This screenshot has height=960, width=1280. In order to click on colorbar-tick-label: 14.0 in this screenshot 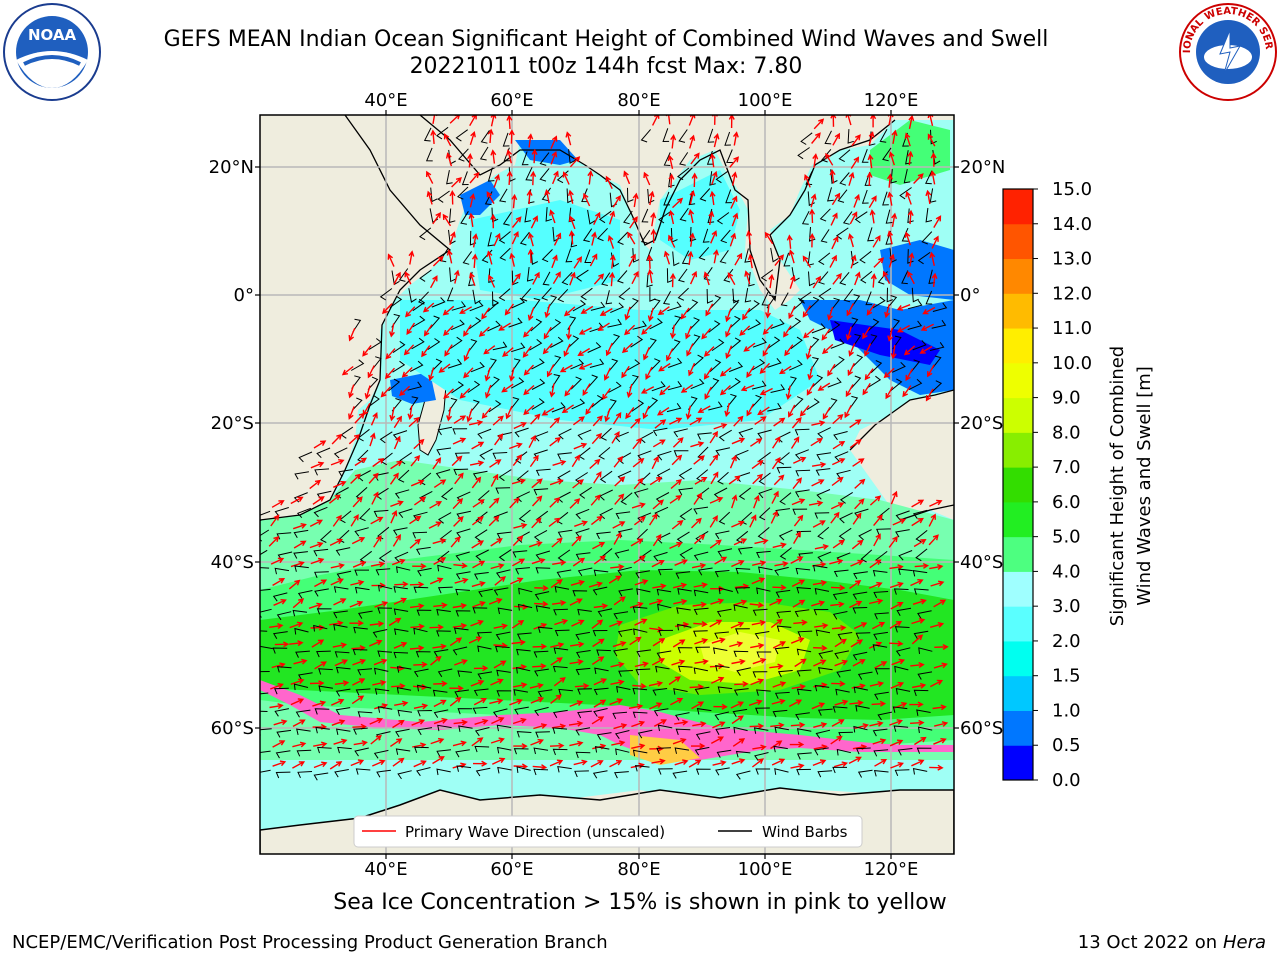, I will do `click(1072, 224)`.